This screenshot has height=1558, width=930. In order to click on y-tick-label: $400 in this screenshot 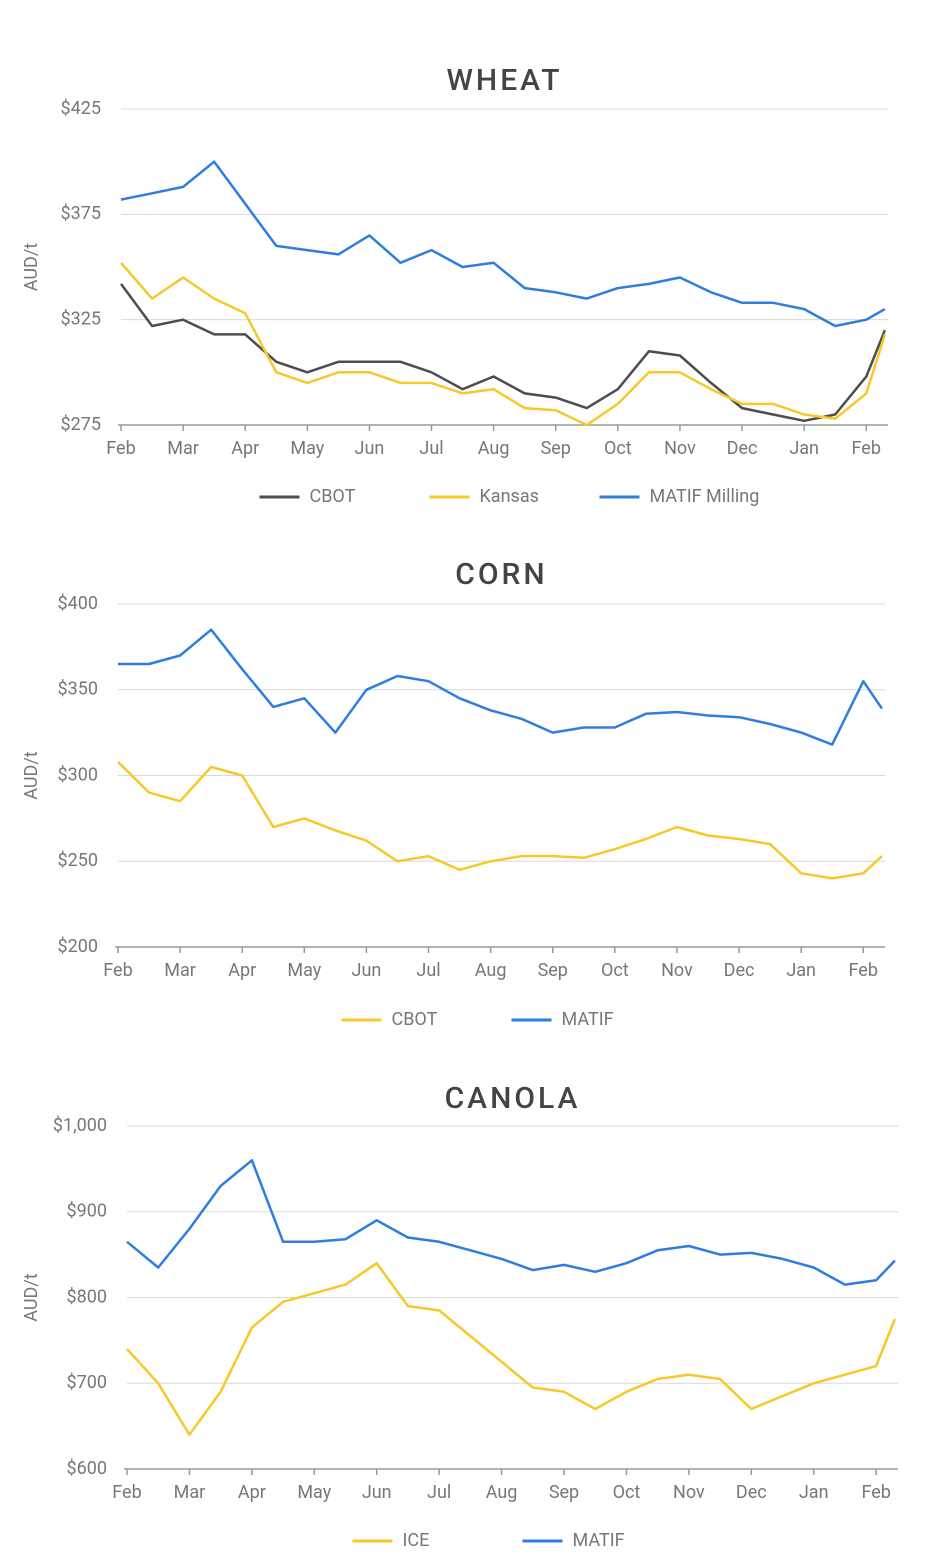, I will do `click(78, 603)`.